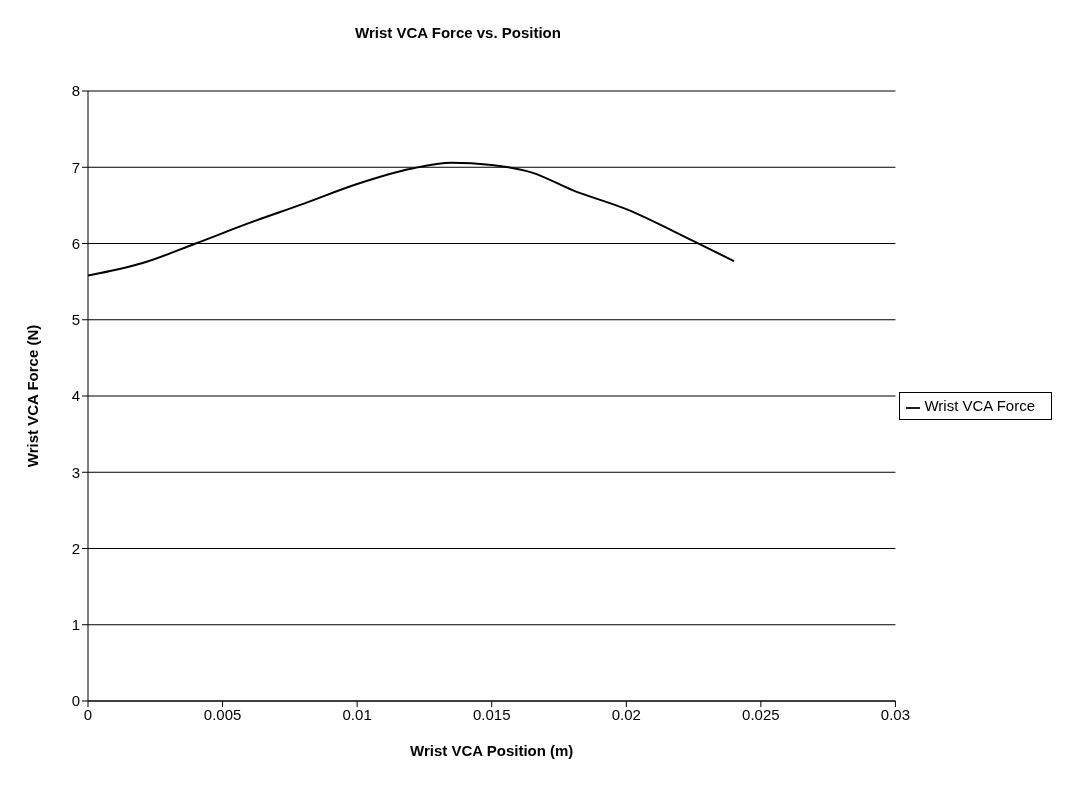  Describe the element at coordinates (75, 548) in the screenshot. I see `y-tick-label: 2` at that location.